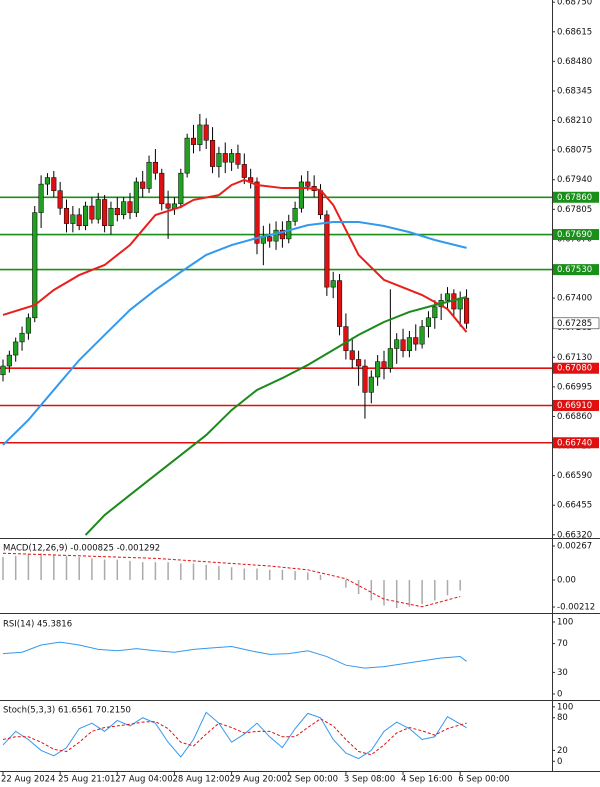 The height and width of the screenshot is (787, 600). Describe the element at coordinates (574, 299) in the screenshot. I see `y-tick-label: 0.67400` at that location.